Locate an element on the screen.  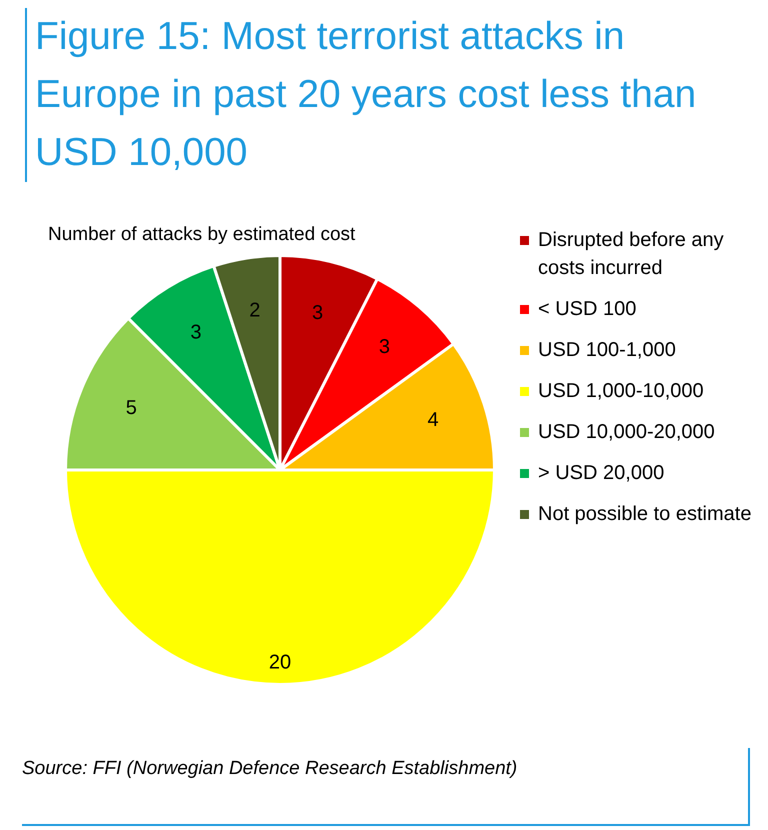
legend-label: USD 100-1,000 is located at coordinates (607, 350).